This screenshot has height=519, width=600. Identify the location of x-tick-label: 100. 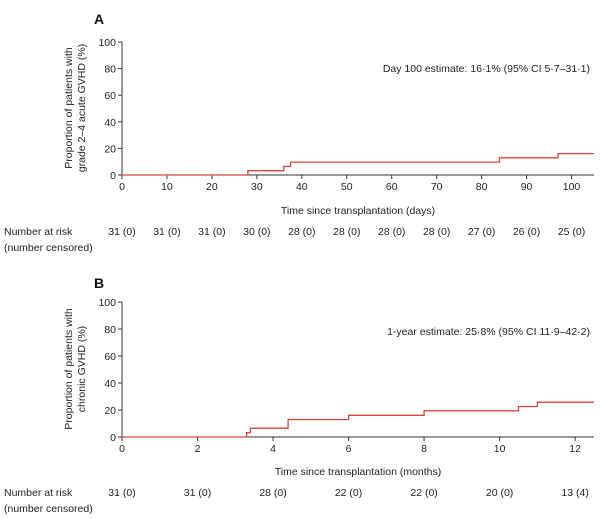
(572, 187).